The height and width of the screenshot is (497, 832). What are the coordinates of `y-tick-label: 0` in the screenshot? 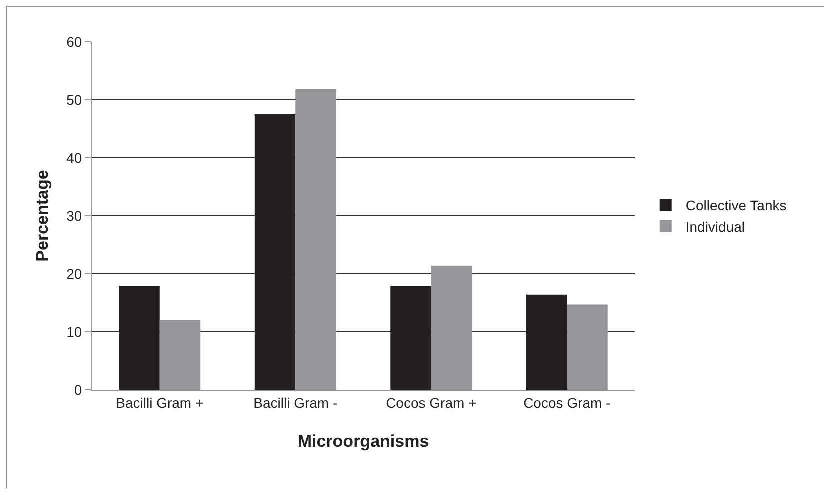 It's located at (78, 390).